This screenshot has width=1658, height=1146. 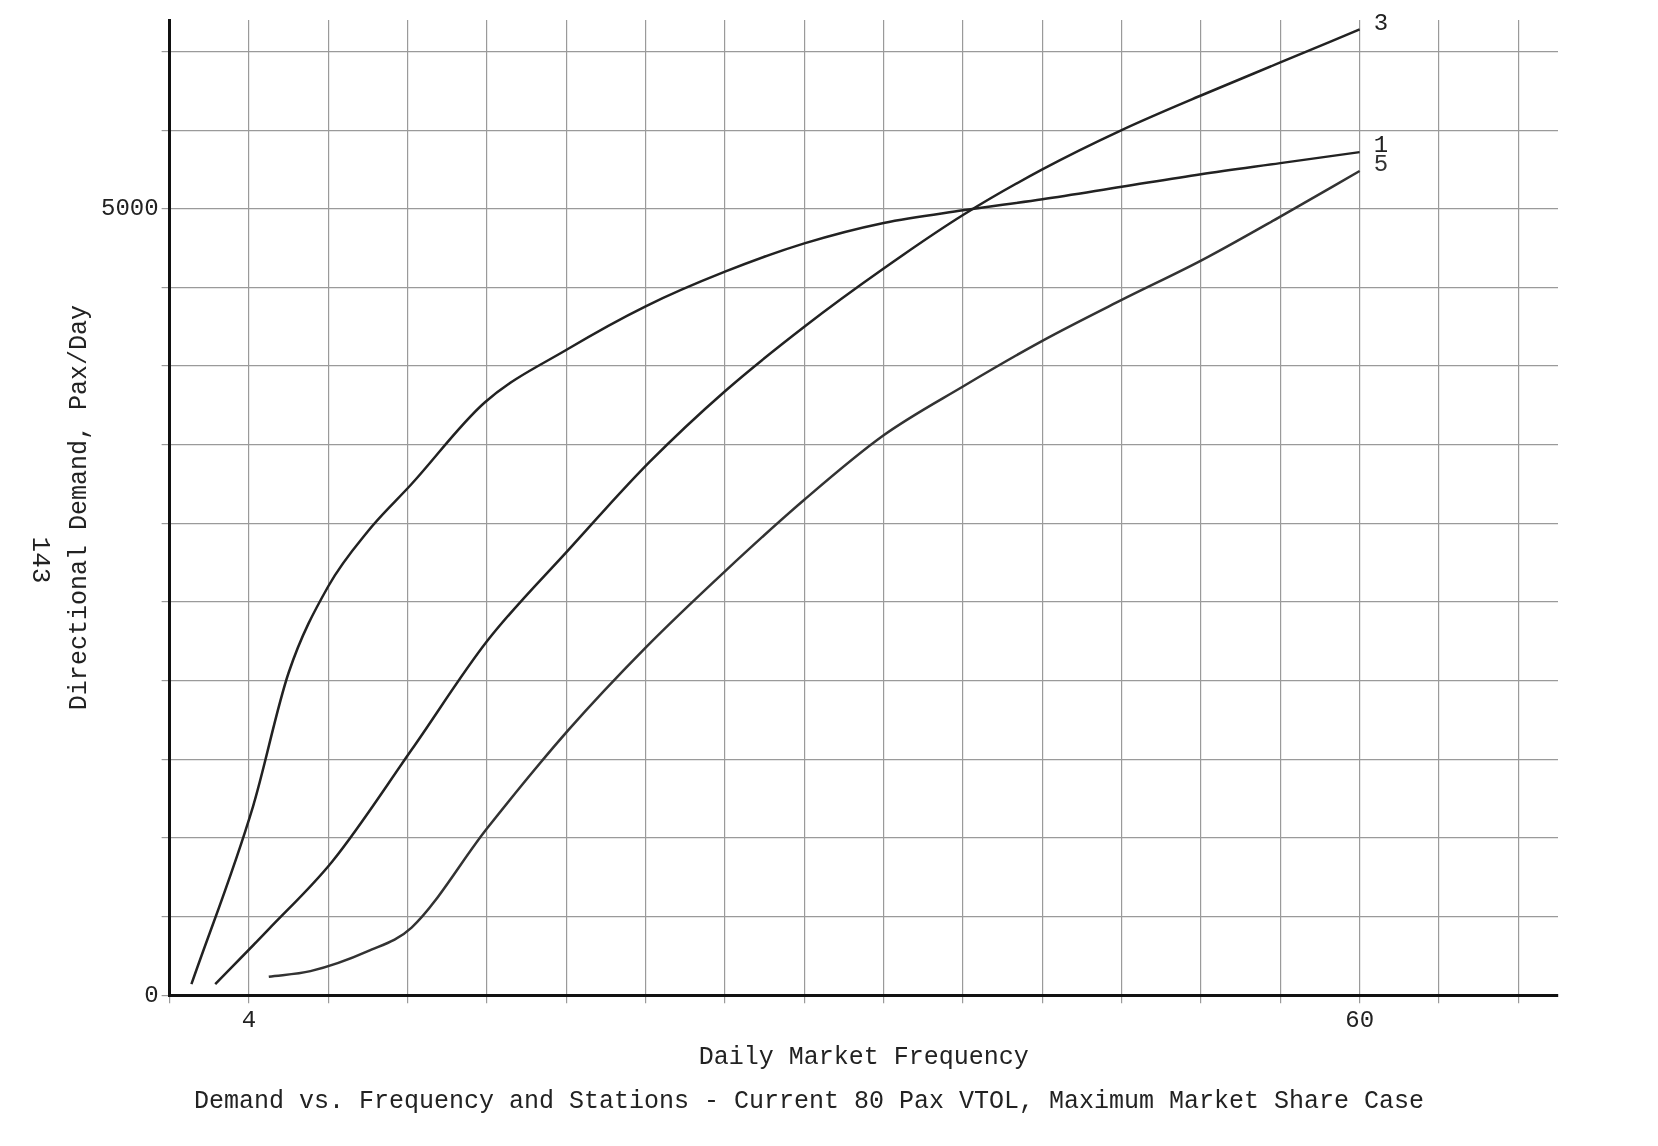 What do you see at coordinates (809, 1101) in the screenshot?
I see `text: Demand vs. Frequency and Stations - Current 80 Pax VTOL, Maximum Market Share Case` at bounding box center [809, 1101].